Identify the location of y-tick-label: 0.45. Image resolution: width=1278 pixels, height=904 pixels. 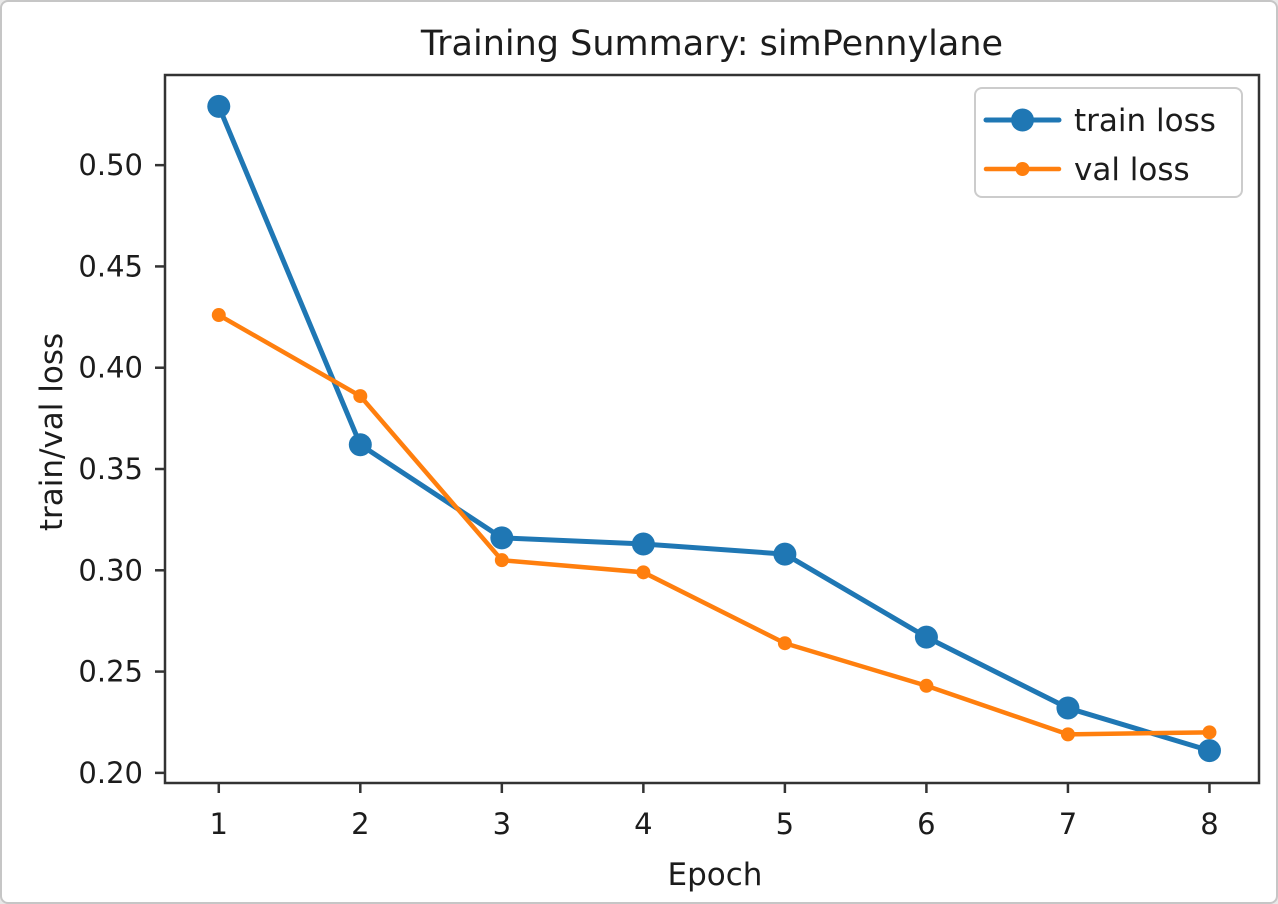
(110, 266).